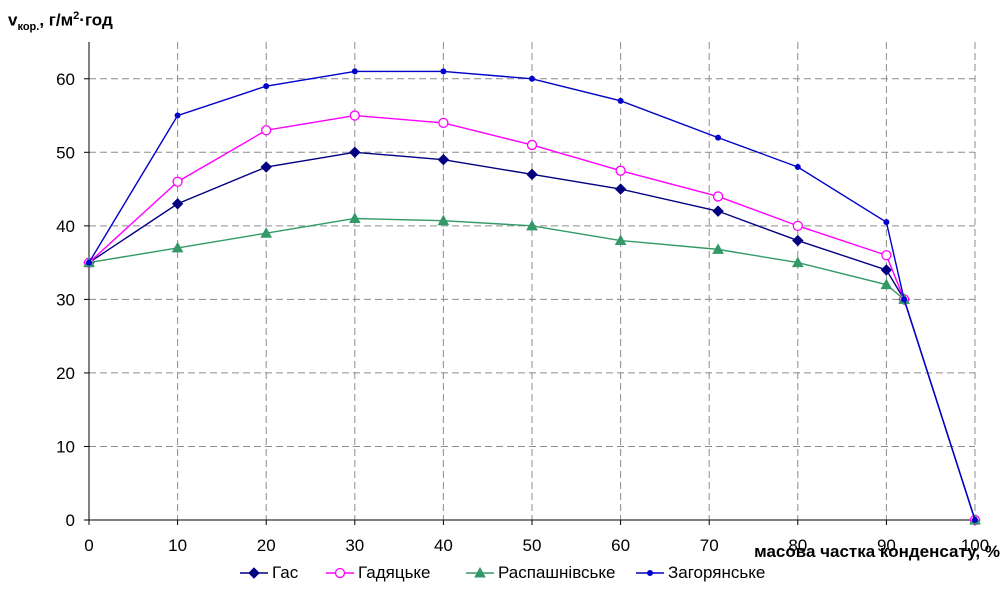 The width and height of the screenshot is (1006, 614). I want to click on y-tick-label: 40, so click(65, 226).